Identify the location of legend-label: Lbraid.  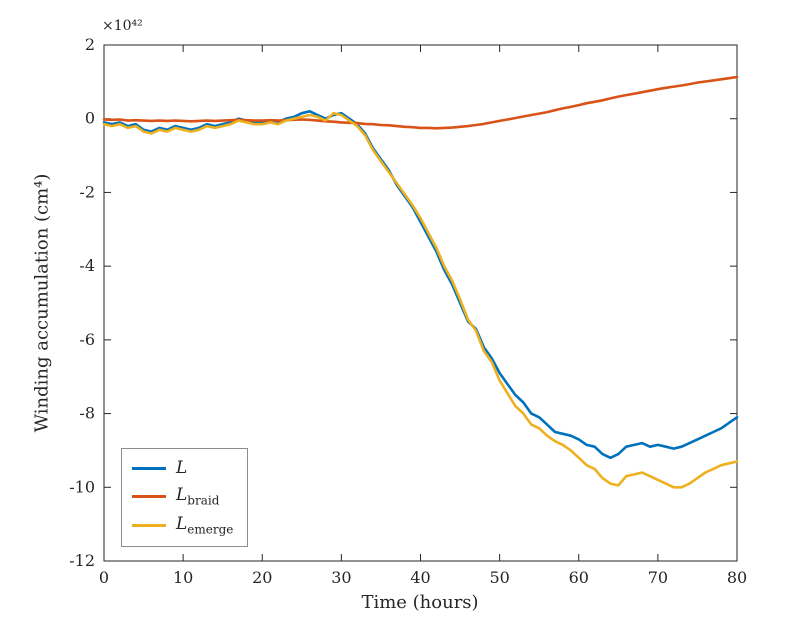
(198, 496).